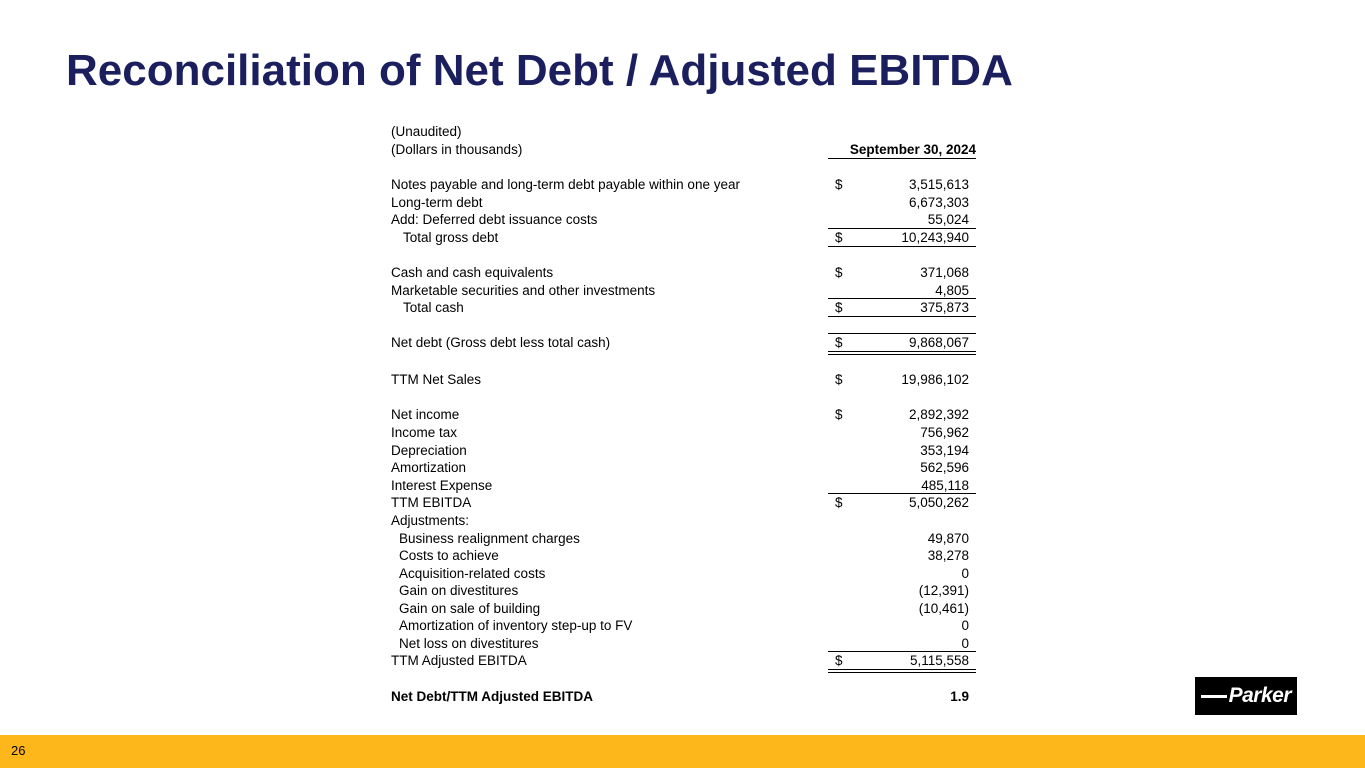  Describe the element at coordinates (424, 432) in the screenshot. I see `row-label: Income tax` at that location.